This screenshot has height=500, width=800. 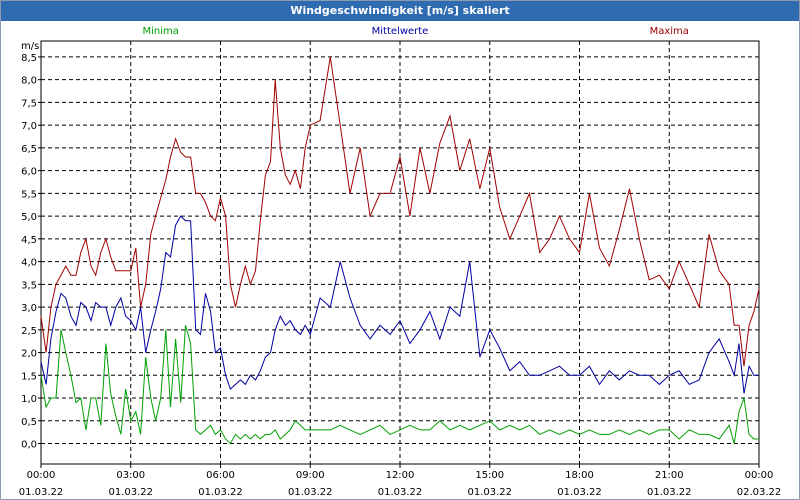 What do you see at coordinates (130, 475) in the screenshot?
I see `x-tick-time: 03:00` at bounding box center [130, 475].